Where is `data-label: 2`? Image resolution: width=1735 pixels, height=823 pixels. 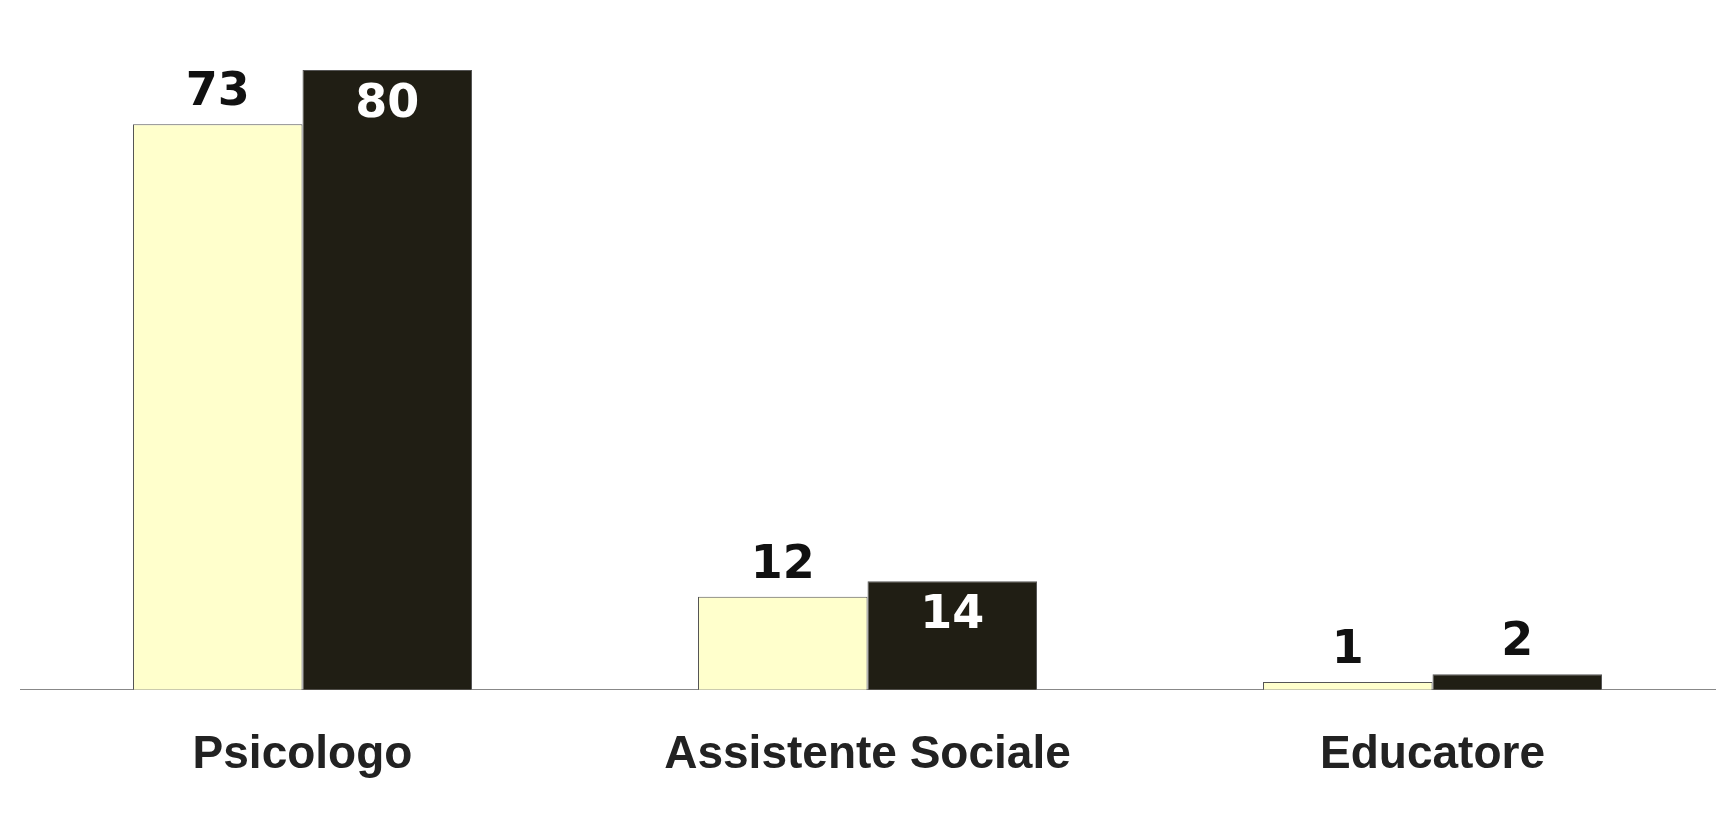 data-label: 2 is located at coordinates (1517, 639).